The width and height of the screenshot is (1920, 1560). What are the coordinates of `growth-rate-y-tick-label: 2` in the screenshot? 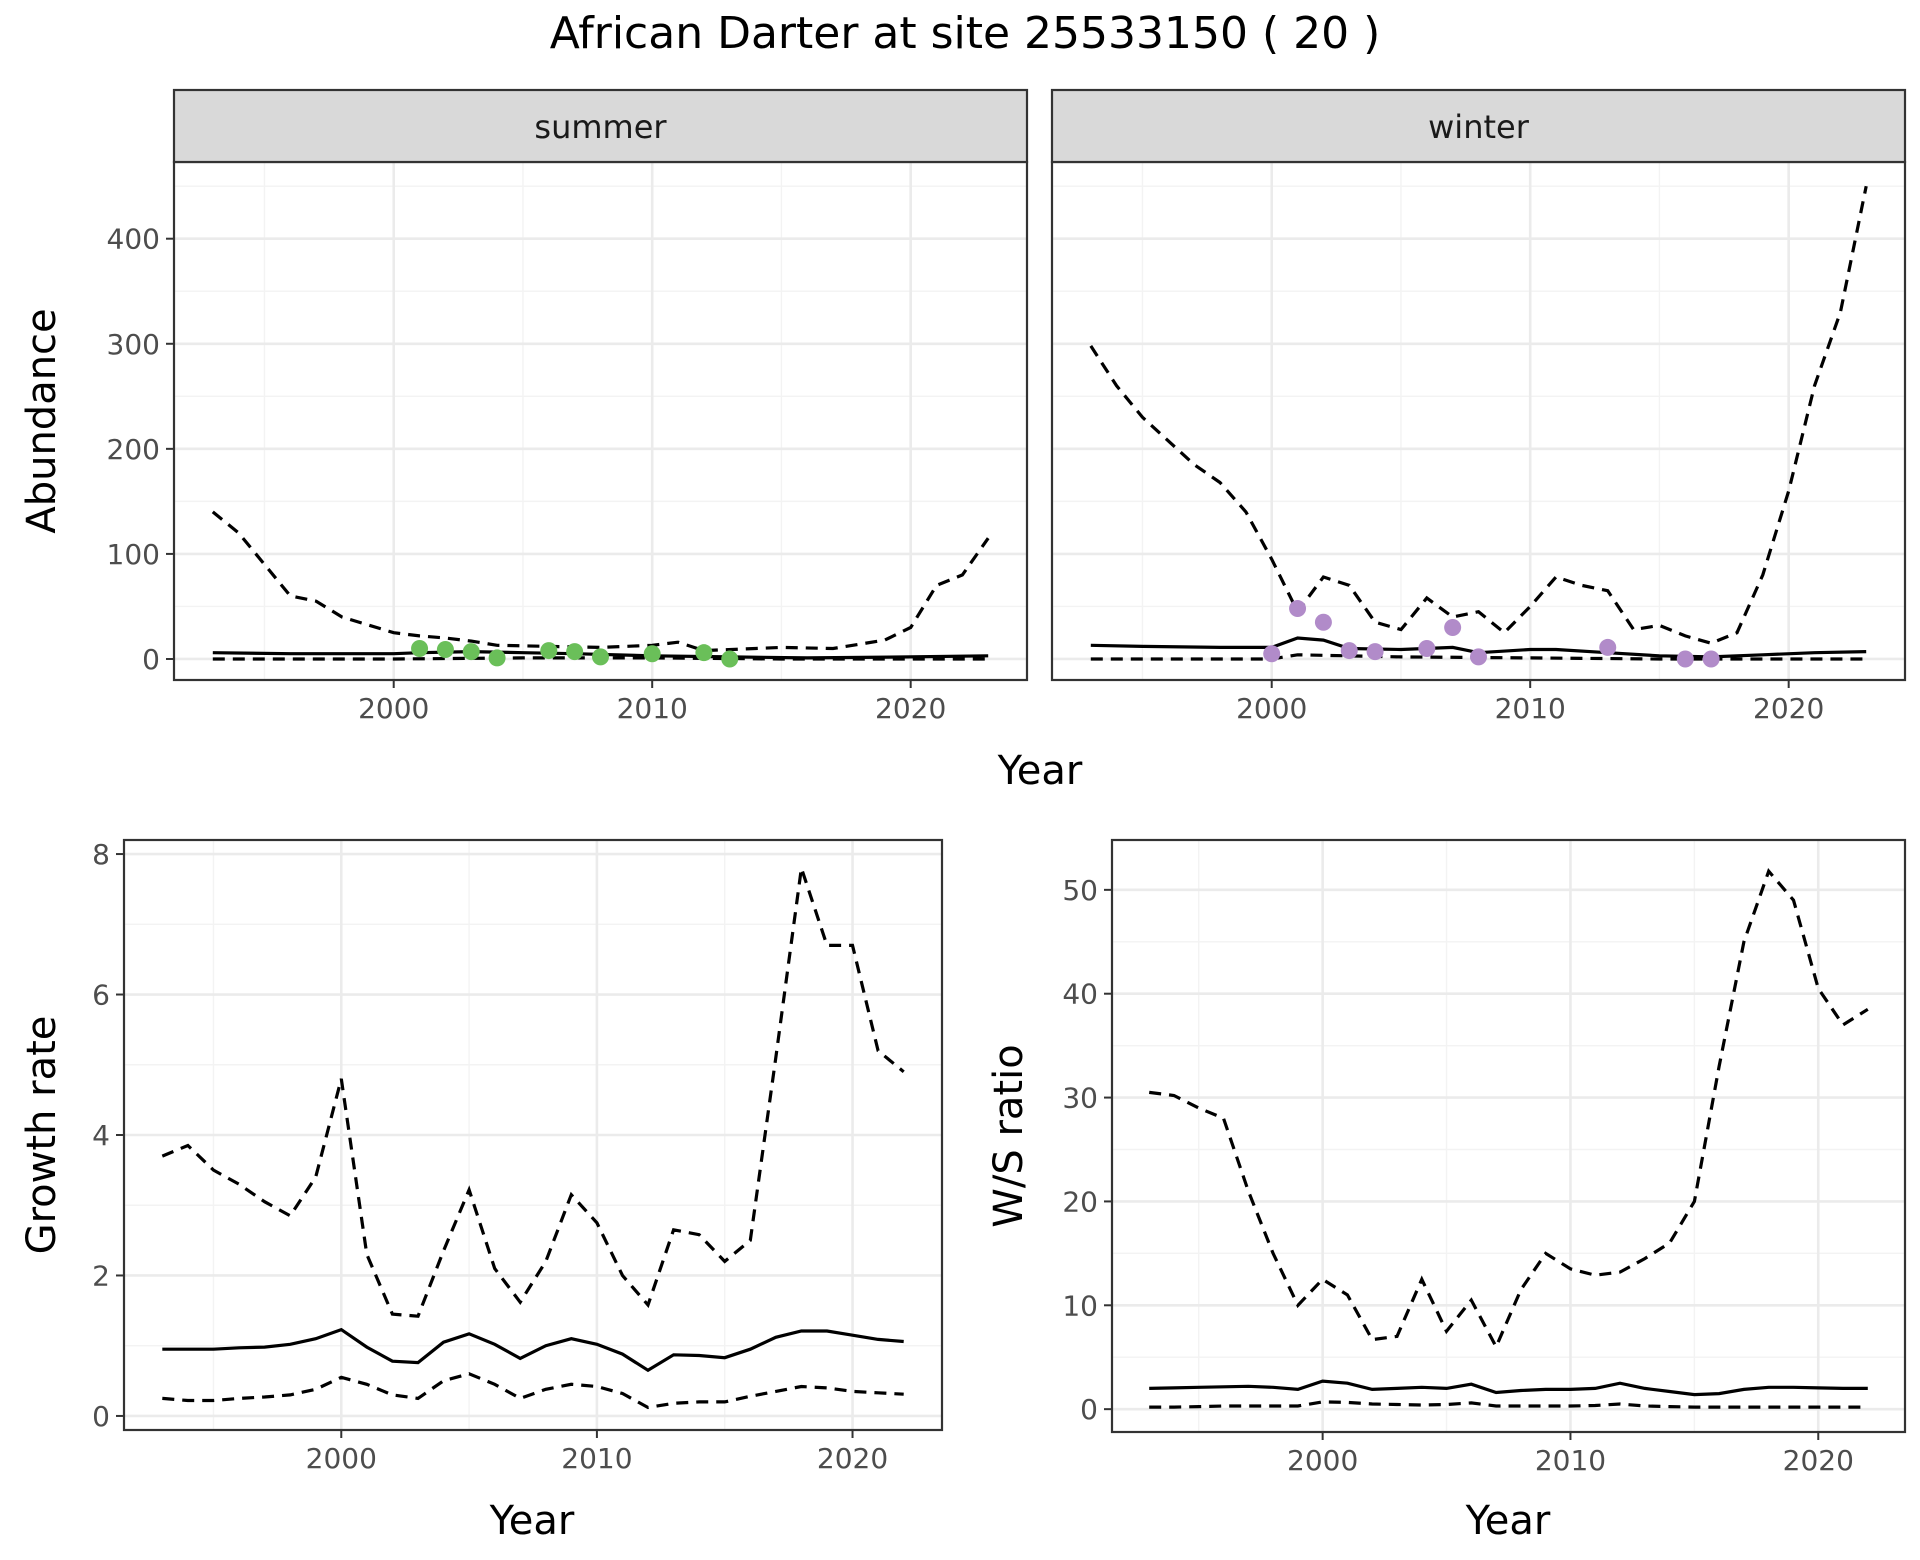 It's located at (101, 1275).